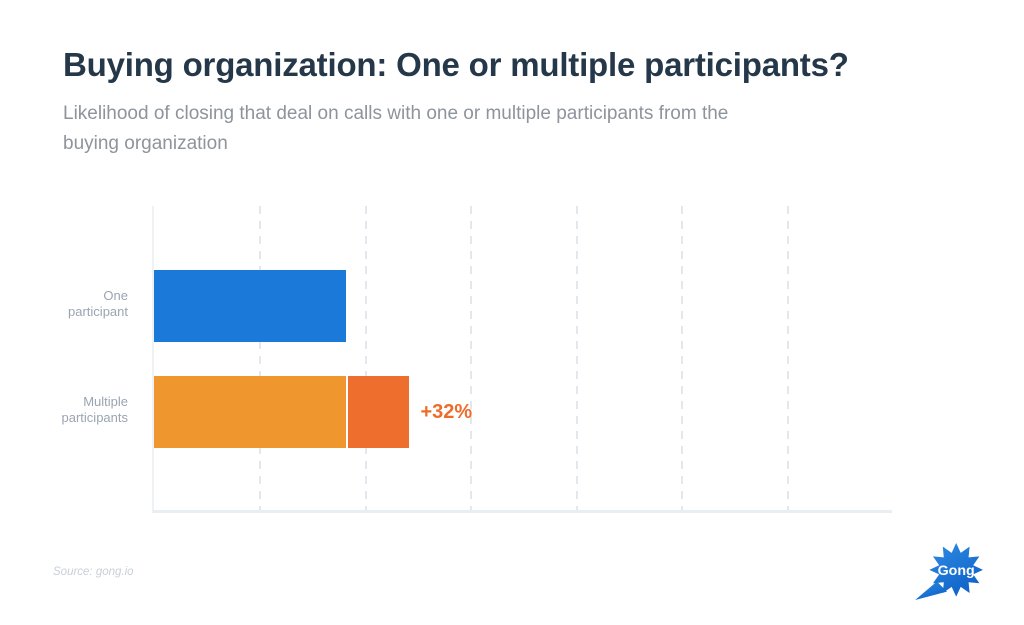  Describe the element at coordinates (93, 572) in the screenshot. I see `source-note: Source: gong.io` at that location.